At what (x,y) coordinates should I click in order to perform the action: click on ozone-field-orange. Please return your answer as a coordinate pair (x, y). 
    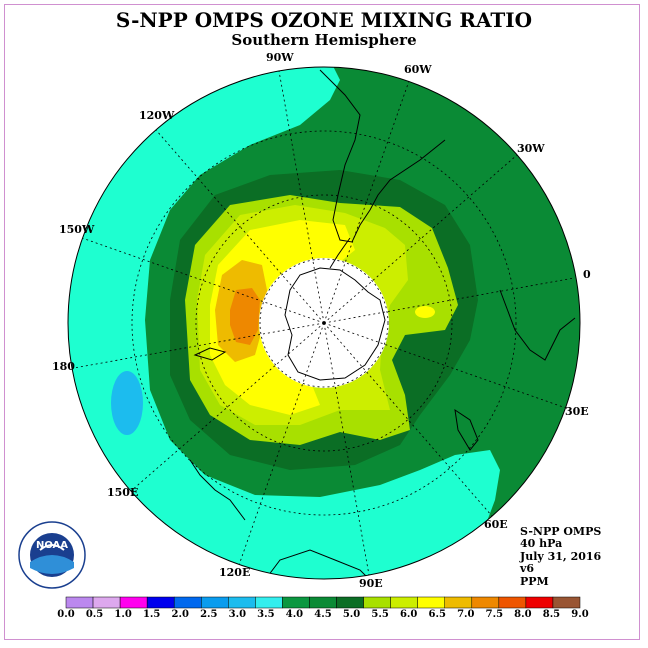
    Looking at the image, I should click on (245, 316).